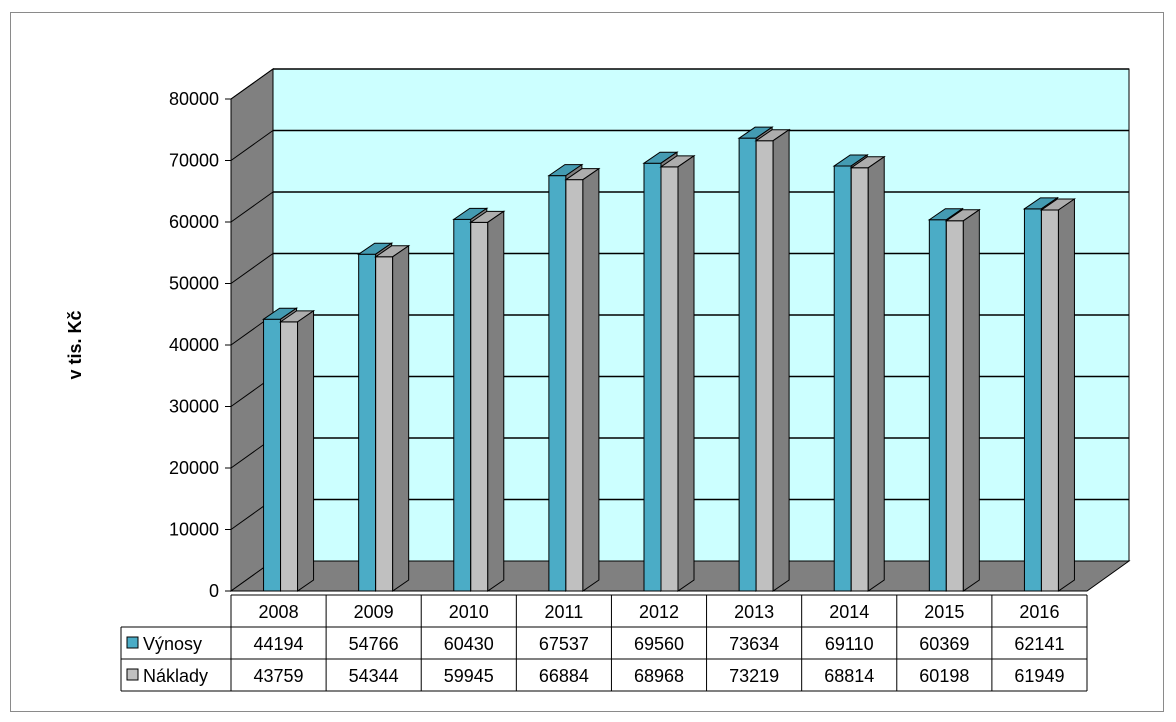 This screenshot has width=1176, height=722. I want to click on bar-2008-Výnosy, so click(272, 455).